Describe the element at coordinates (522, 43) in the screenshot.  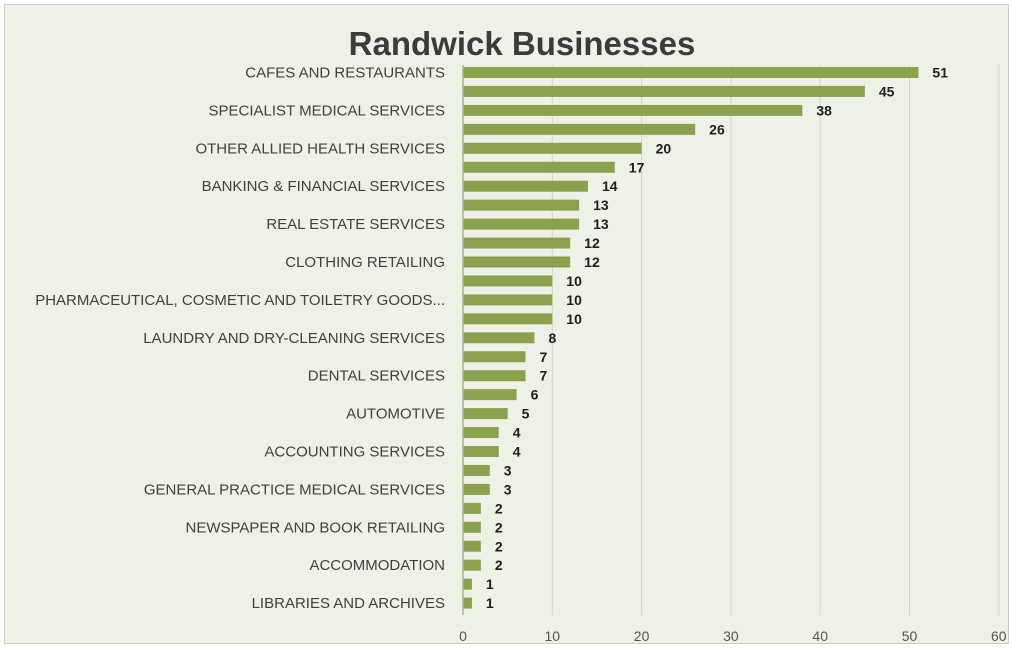
I see `chart-title: Randwick Businesses` at that location.